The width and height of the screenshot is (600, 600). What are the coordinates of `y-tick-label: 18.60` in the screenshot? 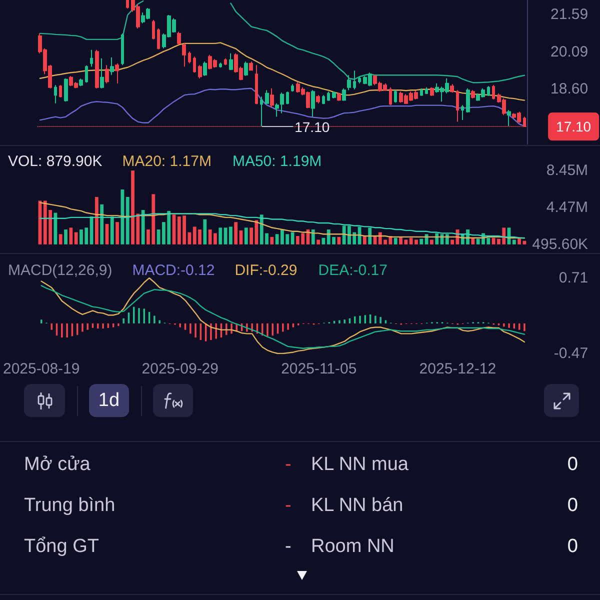 It's located at (569, 89).